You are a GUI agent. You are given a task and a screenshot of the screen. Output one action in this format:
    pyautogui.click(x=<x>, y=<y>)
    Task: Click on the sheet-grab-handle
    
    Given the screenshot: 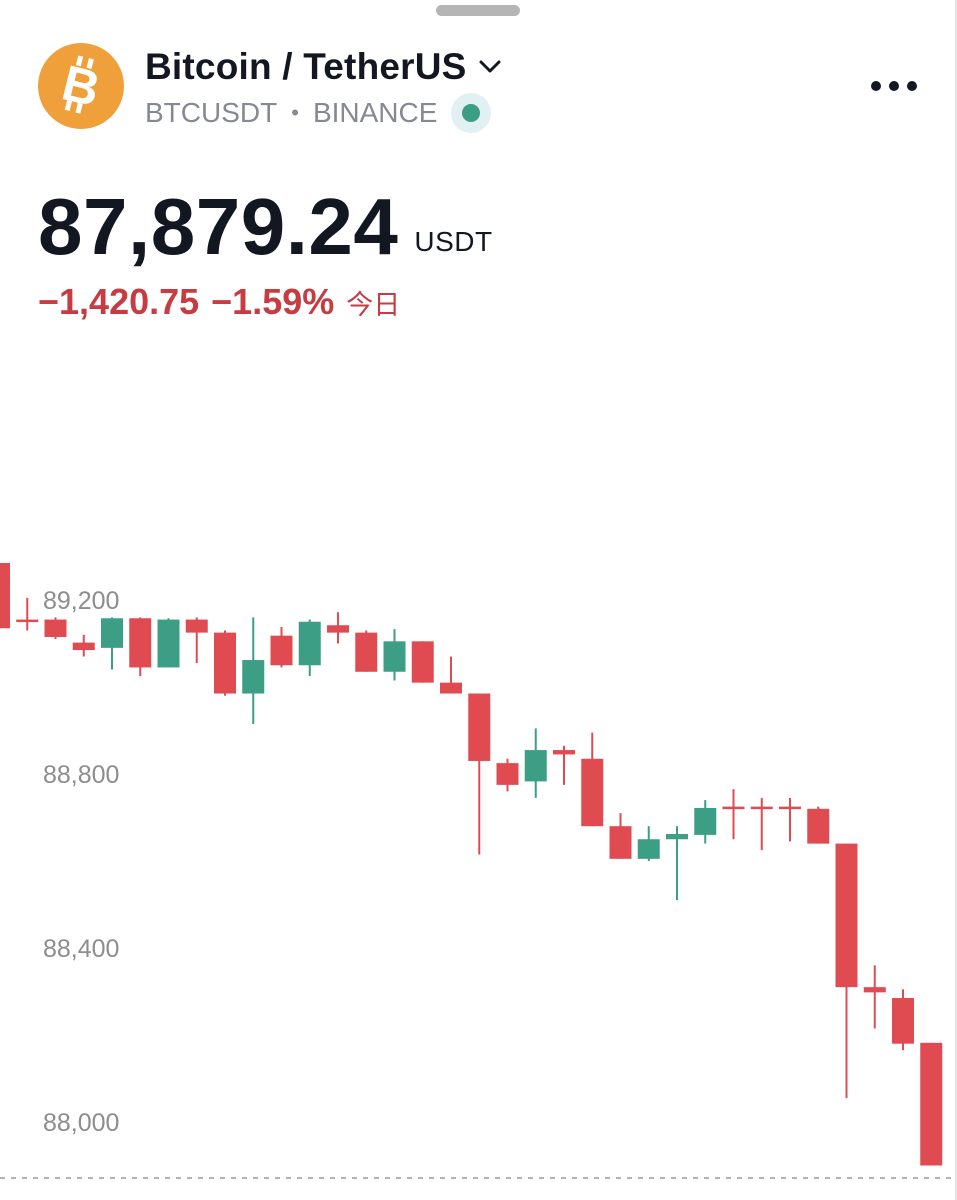 What is the action you would take?
    pyautogui.click(x=478, y=10)
    